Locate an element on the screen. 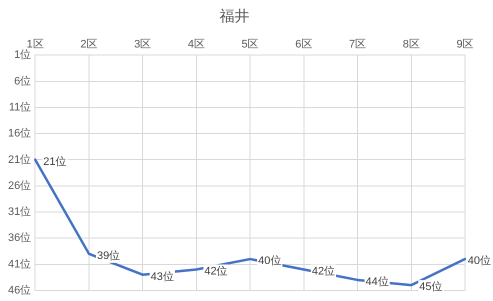 Image resolution: width=493 pixels, height=301 pixels. x-tick-label: 7区 is located at coordinates (357, 44).